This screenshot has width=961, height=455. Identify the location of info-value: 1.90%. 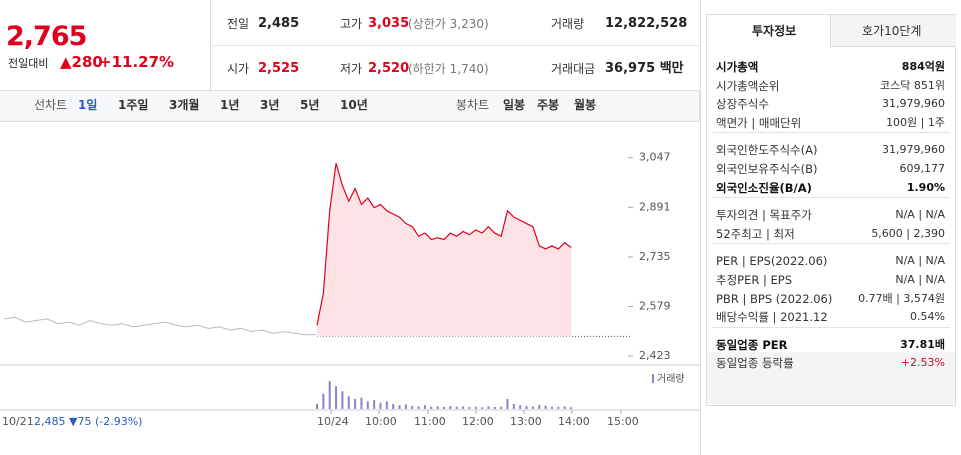
(925, 187).